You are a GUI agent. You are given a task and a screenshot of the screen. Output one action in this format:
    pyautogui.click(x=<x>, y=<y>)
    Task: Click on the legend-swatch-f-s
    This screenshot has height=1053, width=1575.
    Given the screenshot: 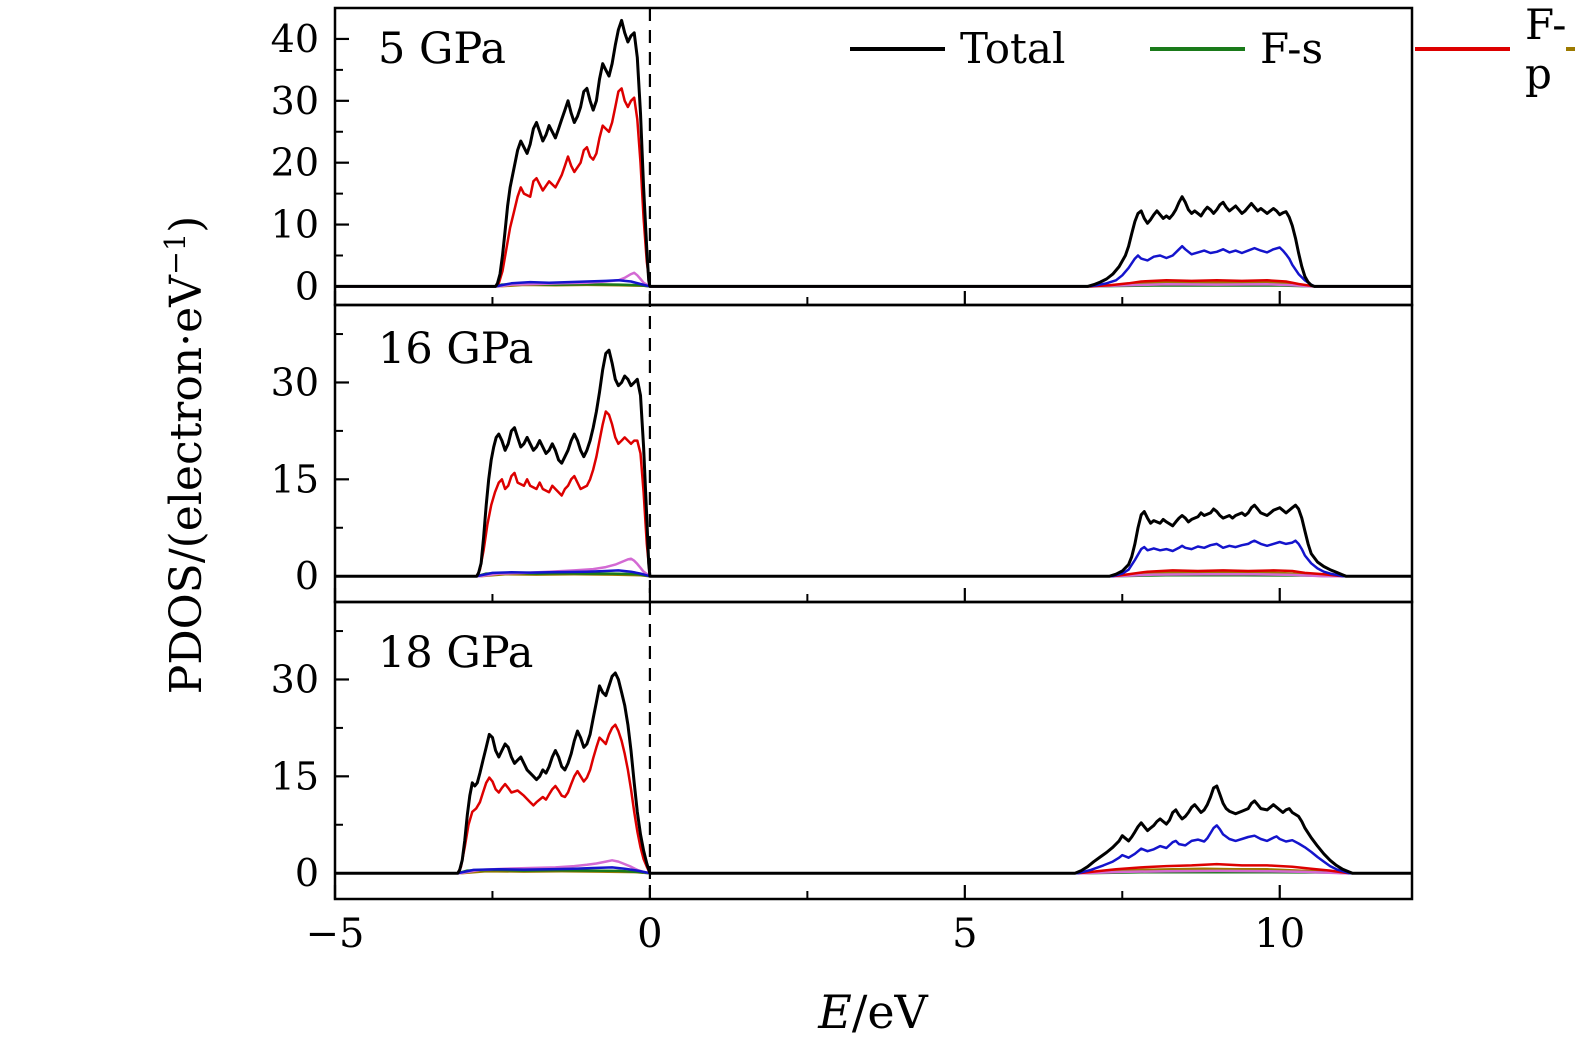 What is the action you would take?
    pyautogui.click(x=1197, y=48)
    